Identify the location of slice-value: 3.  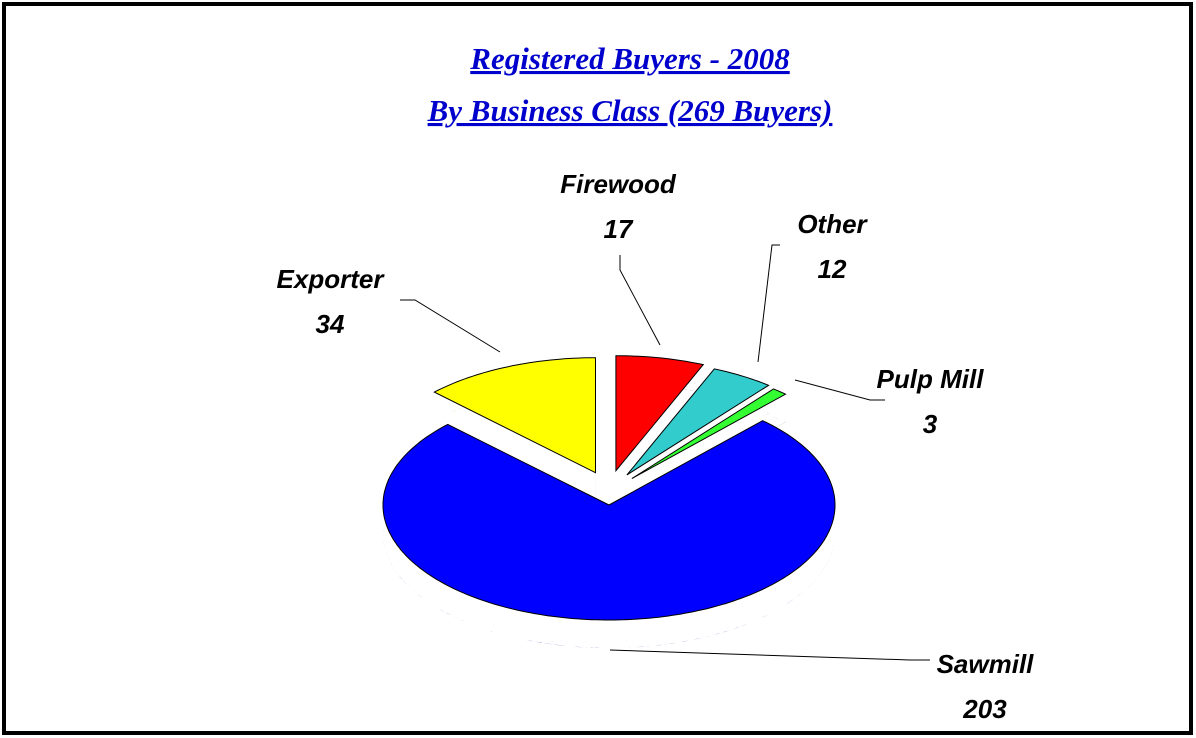
(930, 424).